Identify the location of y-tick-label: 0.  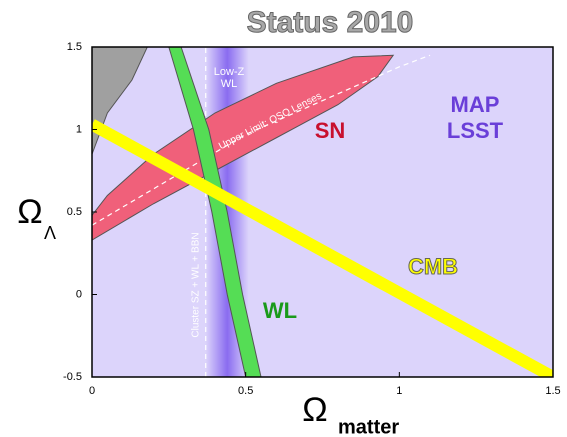
(79, 294).